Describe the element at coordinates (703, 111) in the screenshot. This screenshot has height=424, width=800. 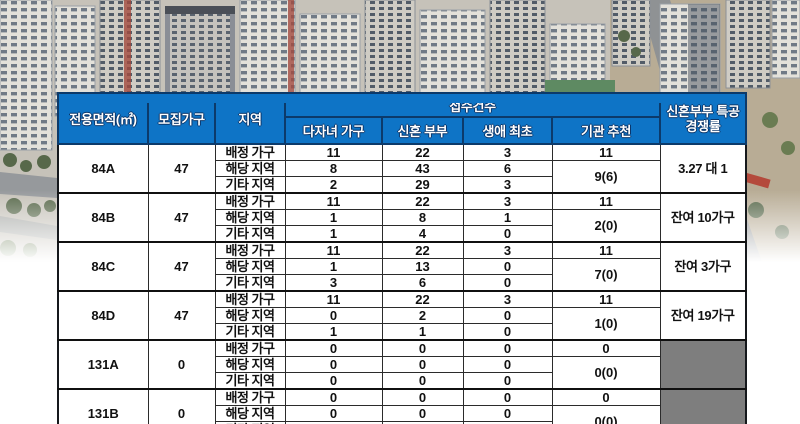
I see `col-header-result-line1: 신혼부부 특공` at that location.